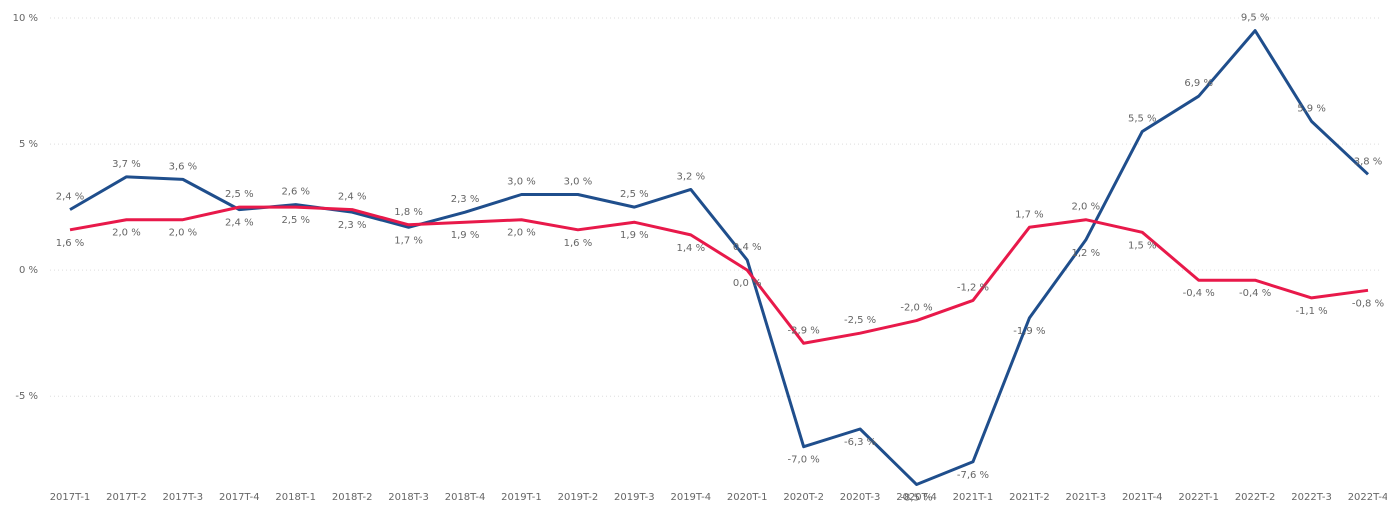 The width and height of the screenshot is (1387, 509). Describe the element at coordinates (973, 287) in the screenshot. I see `data-label: -1,2 %` at that location.